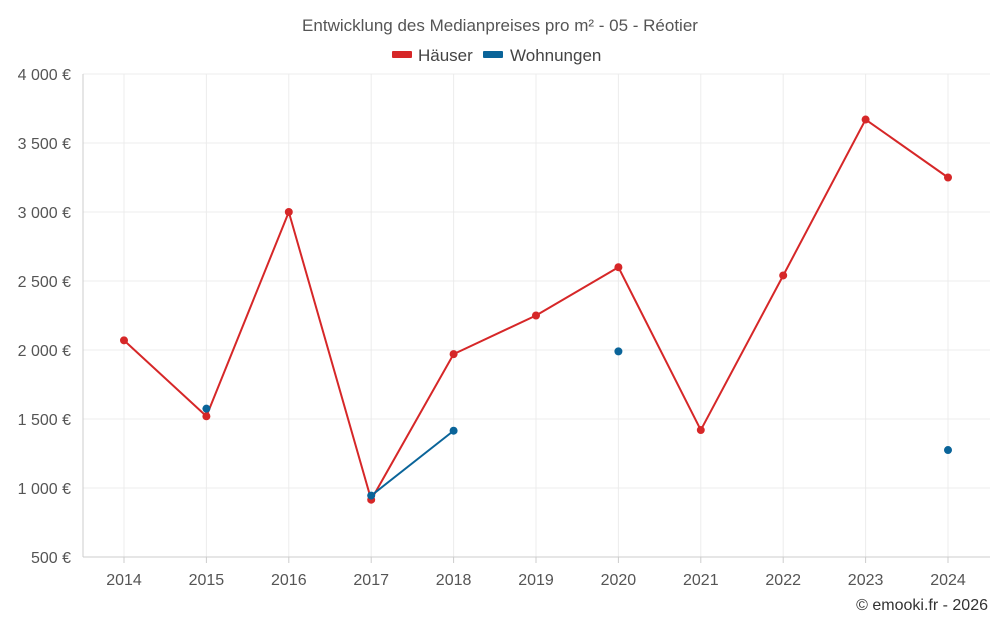 This screenshot has height=625, width=1000. What do you see at coordinates (44, 213) in the screenshot?
I see `y-tick-label: 3 000 €` at bounding box center [44, 213].